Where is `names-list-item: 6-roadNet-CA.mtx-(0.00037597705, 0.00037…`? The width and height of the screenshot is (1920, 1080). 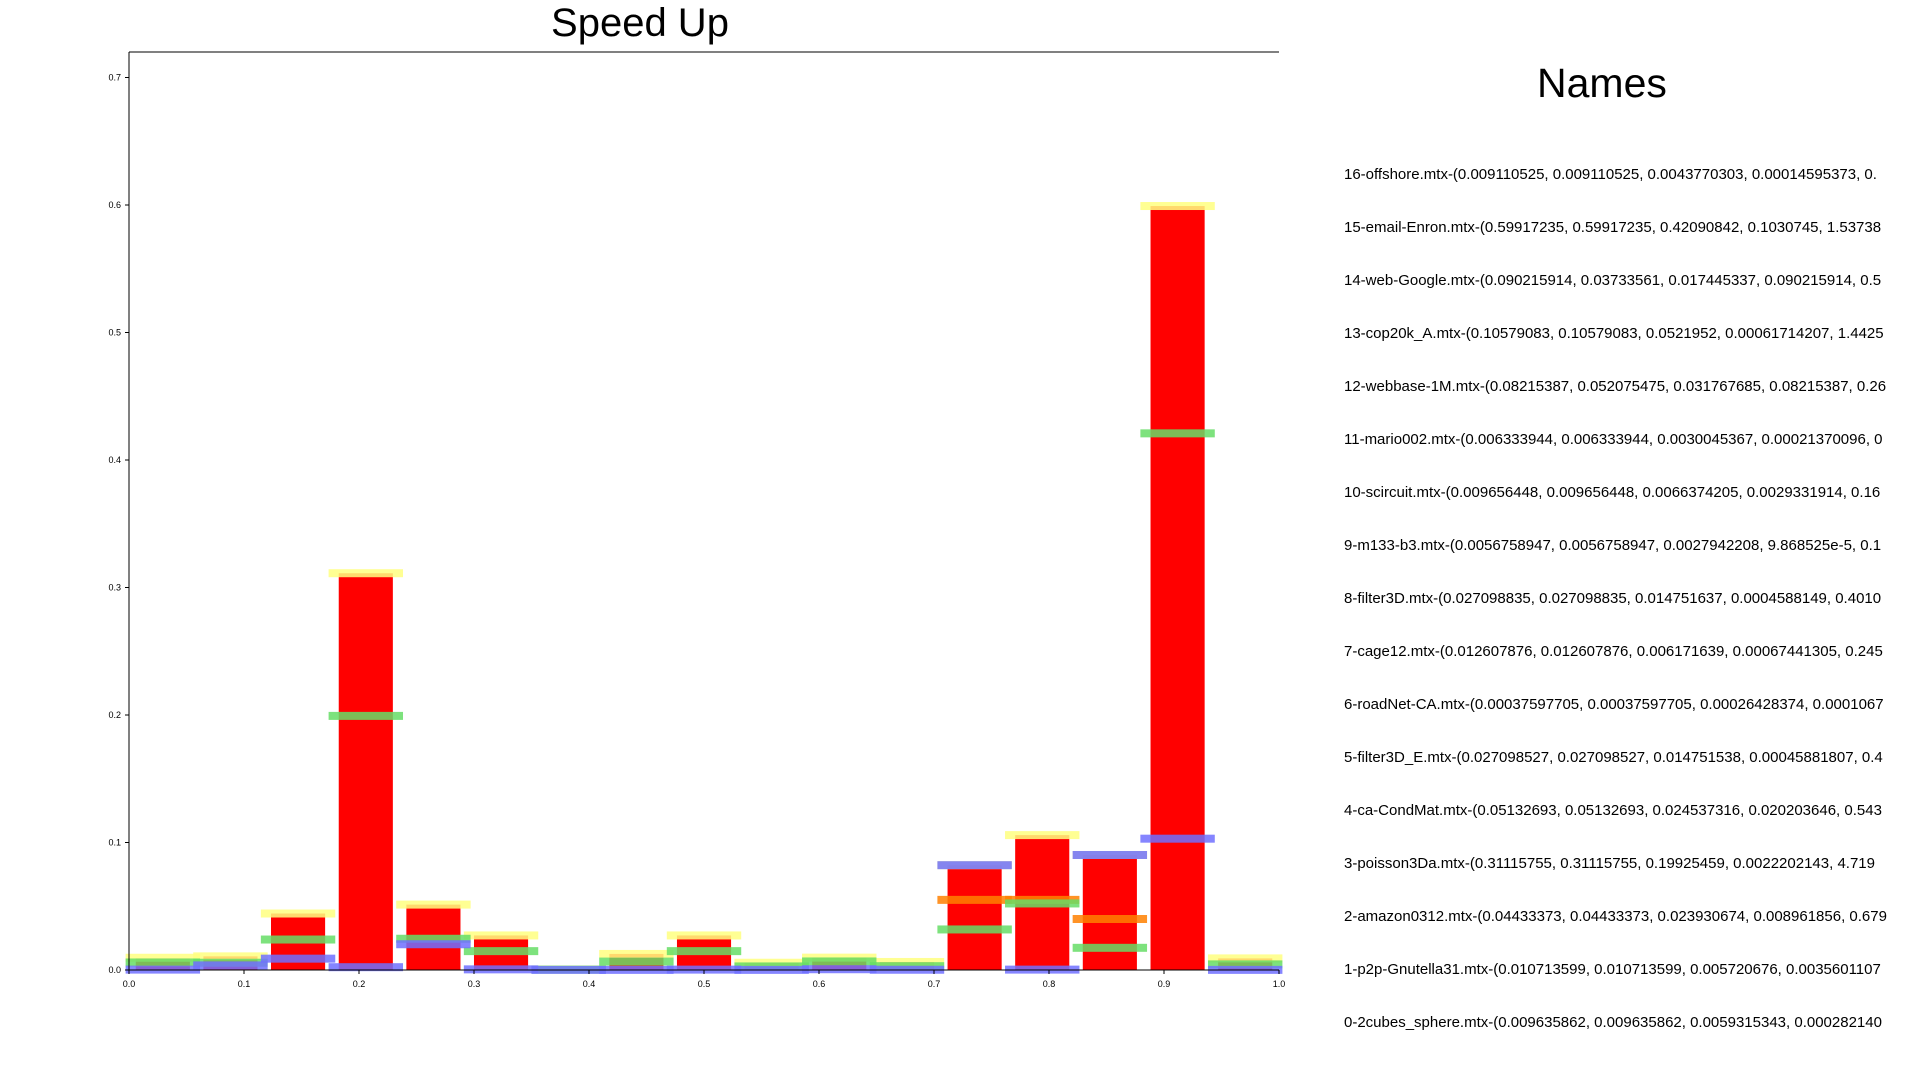
names-list-item: 6-roadNet-CA.mtx-(0.00037597705, 0.00037… is located at coordinates (1614, 704).